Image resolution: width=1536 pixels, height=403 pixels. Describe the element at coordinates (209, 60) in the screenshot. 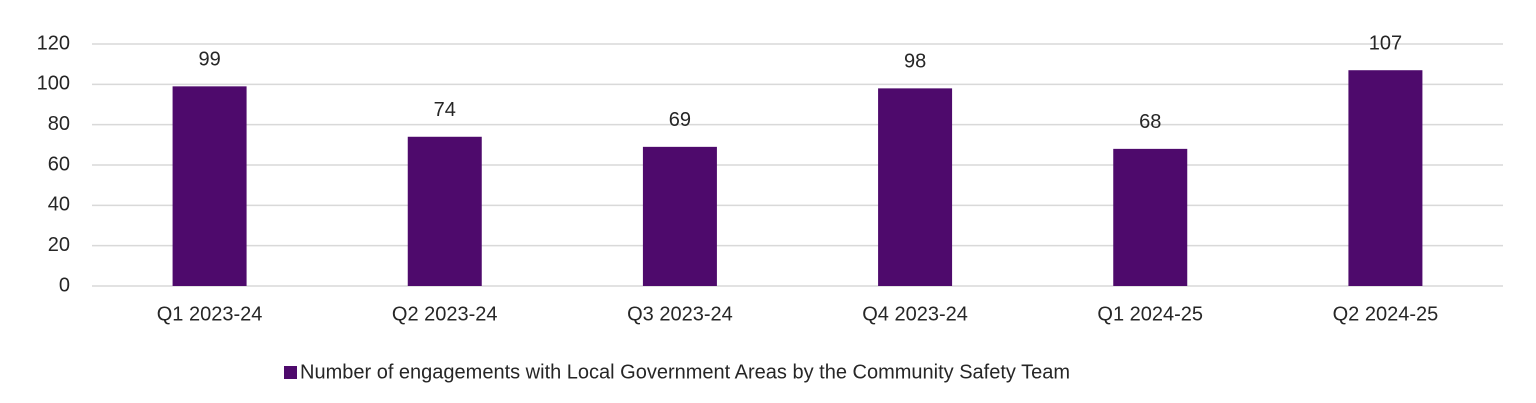

I see `value-label: 99` at that location.